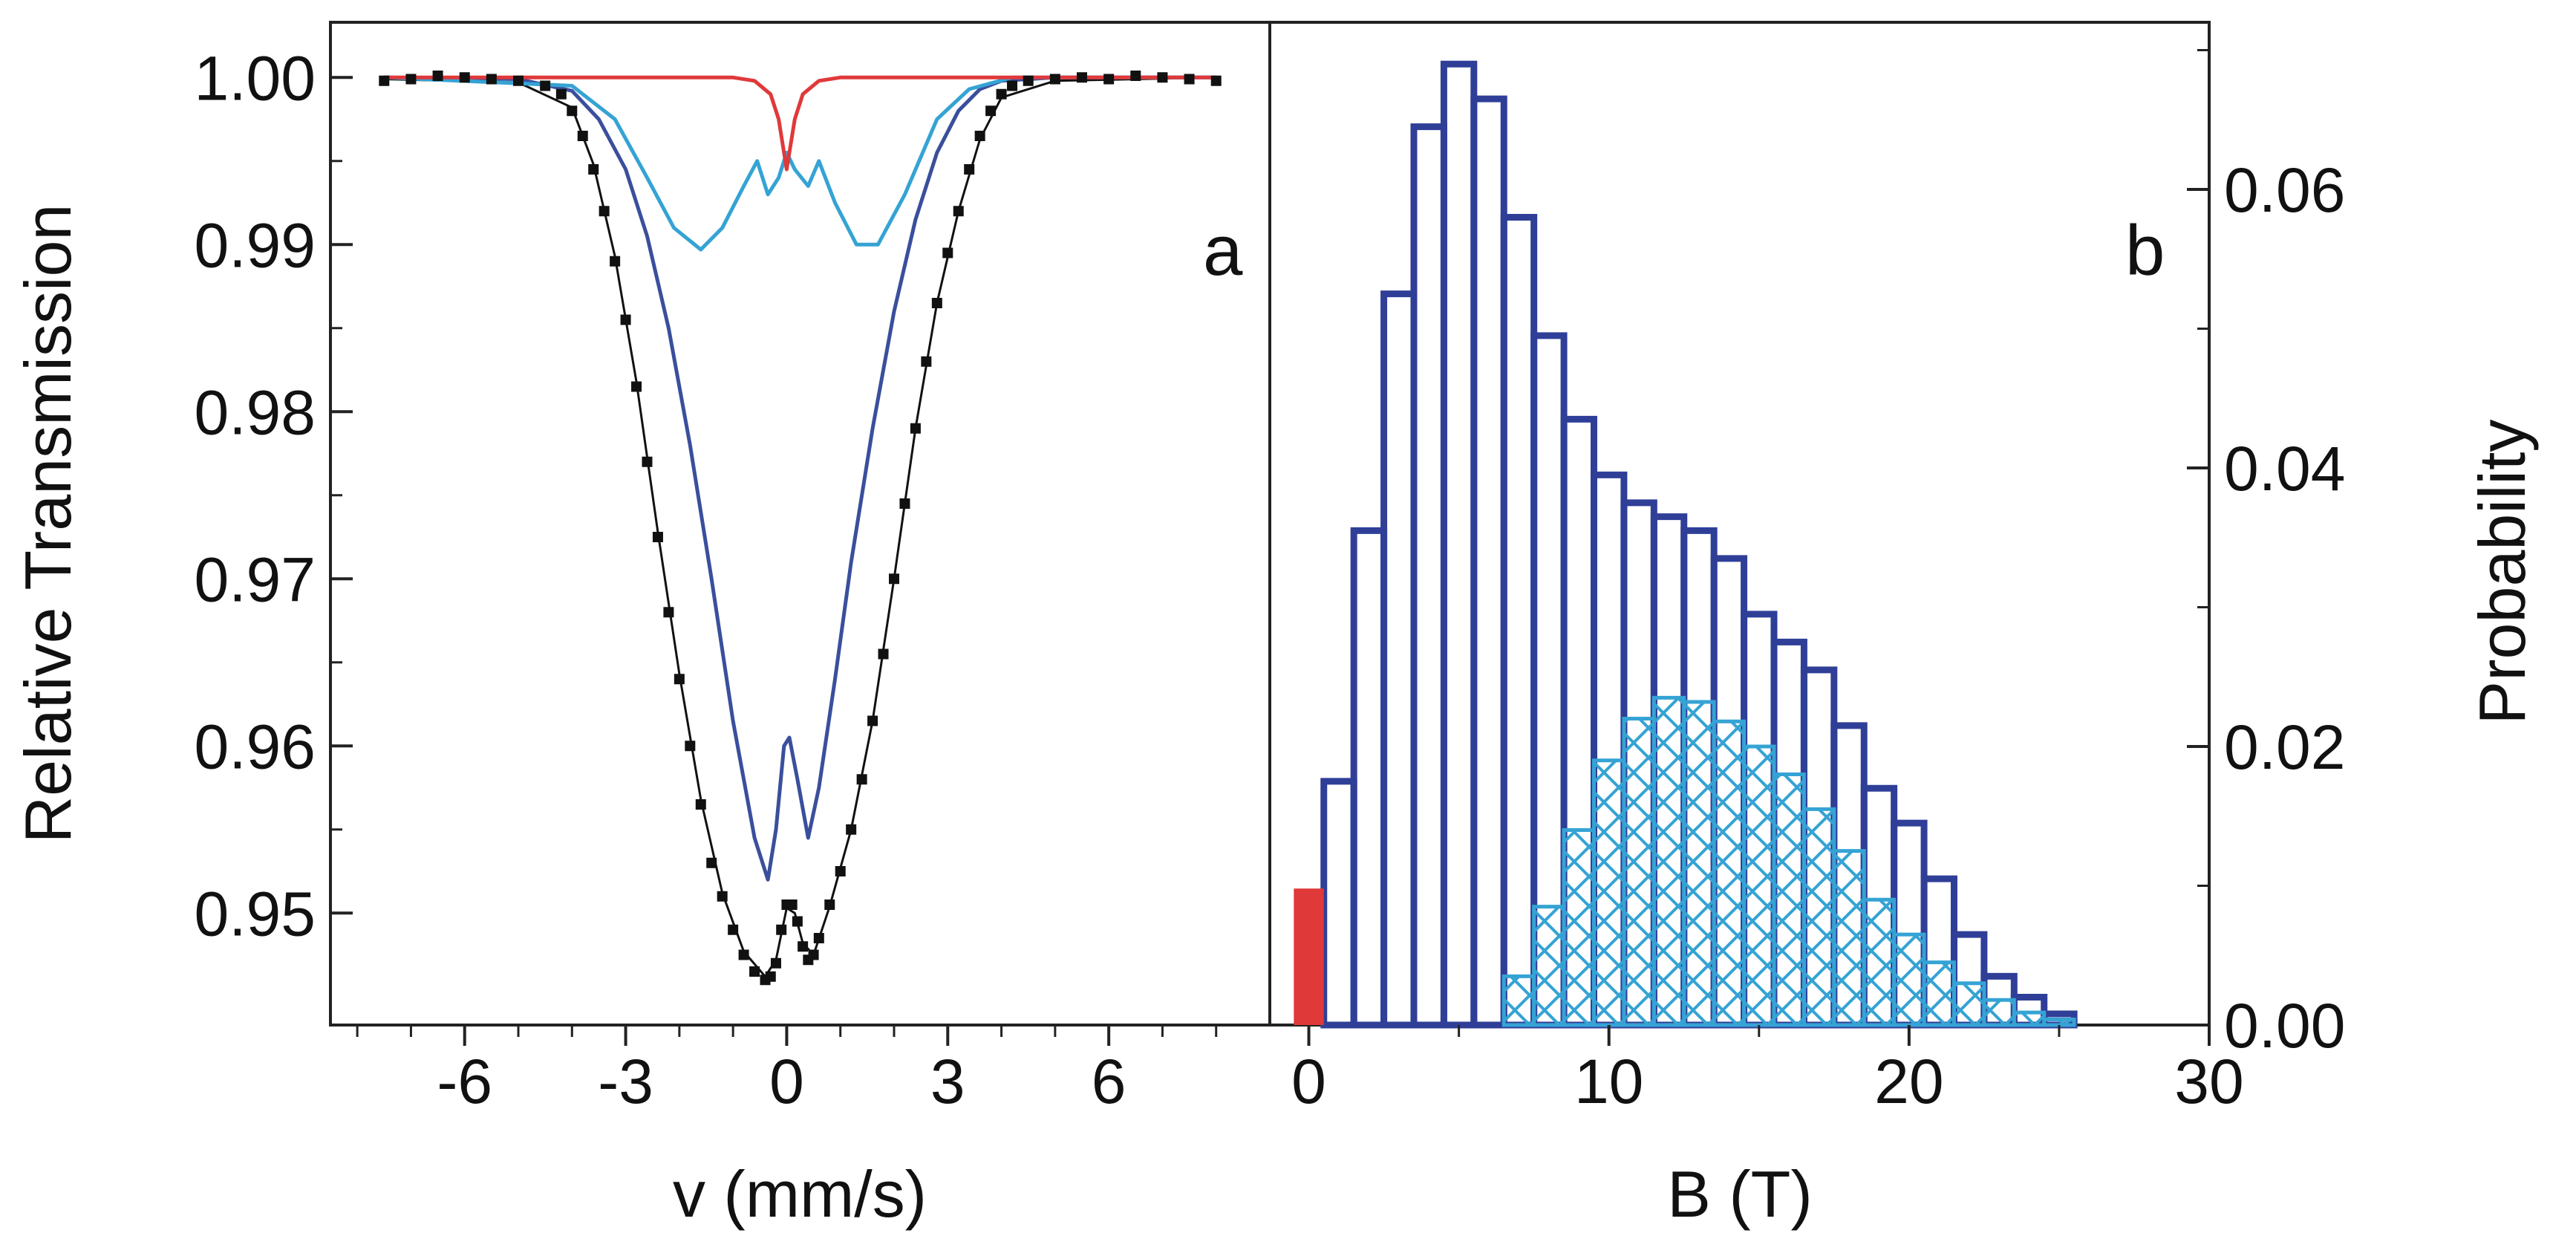 The width and height of the screenshot is (2576, 1259). I want to click on panel-b-x-tick-label: 0, so click(1308, 1081).